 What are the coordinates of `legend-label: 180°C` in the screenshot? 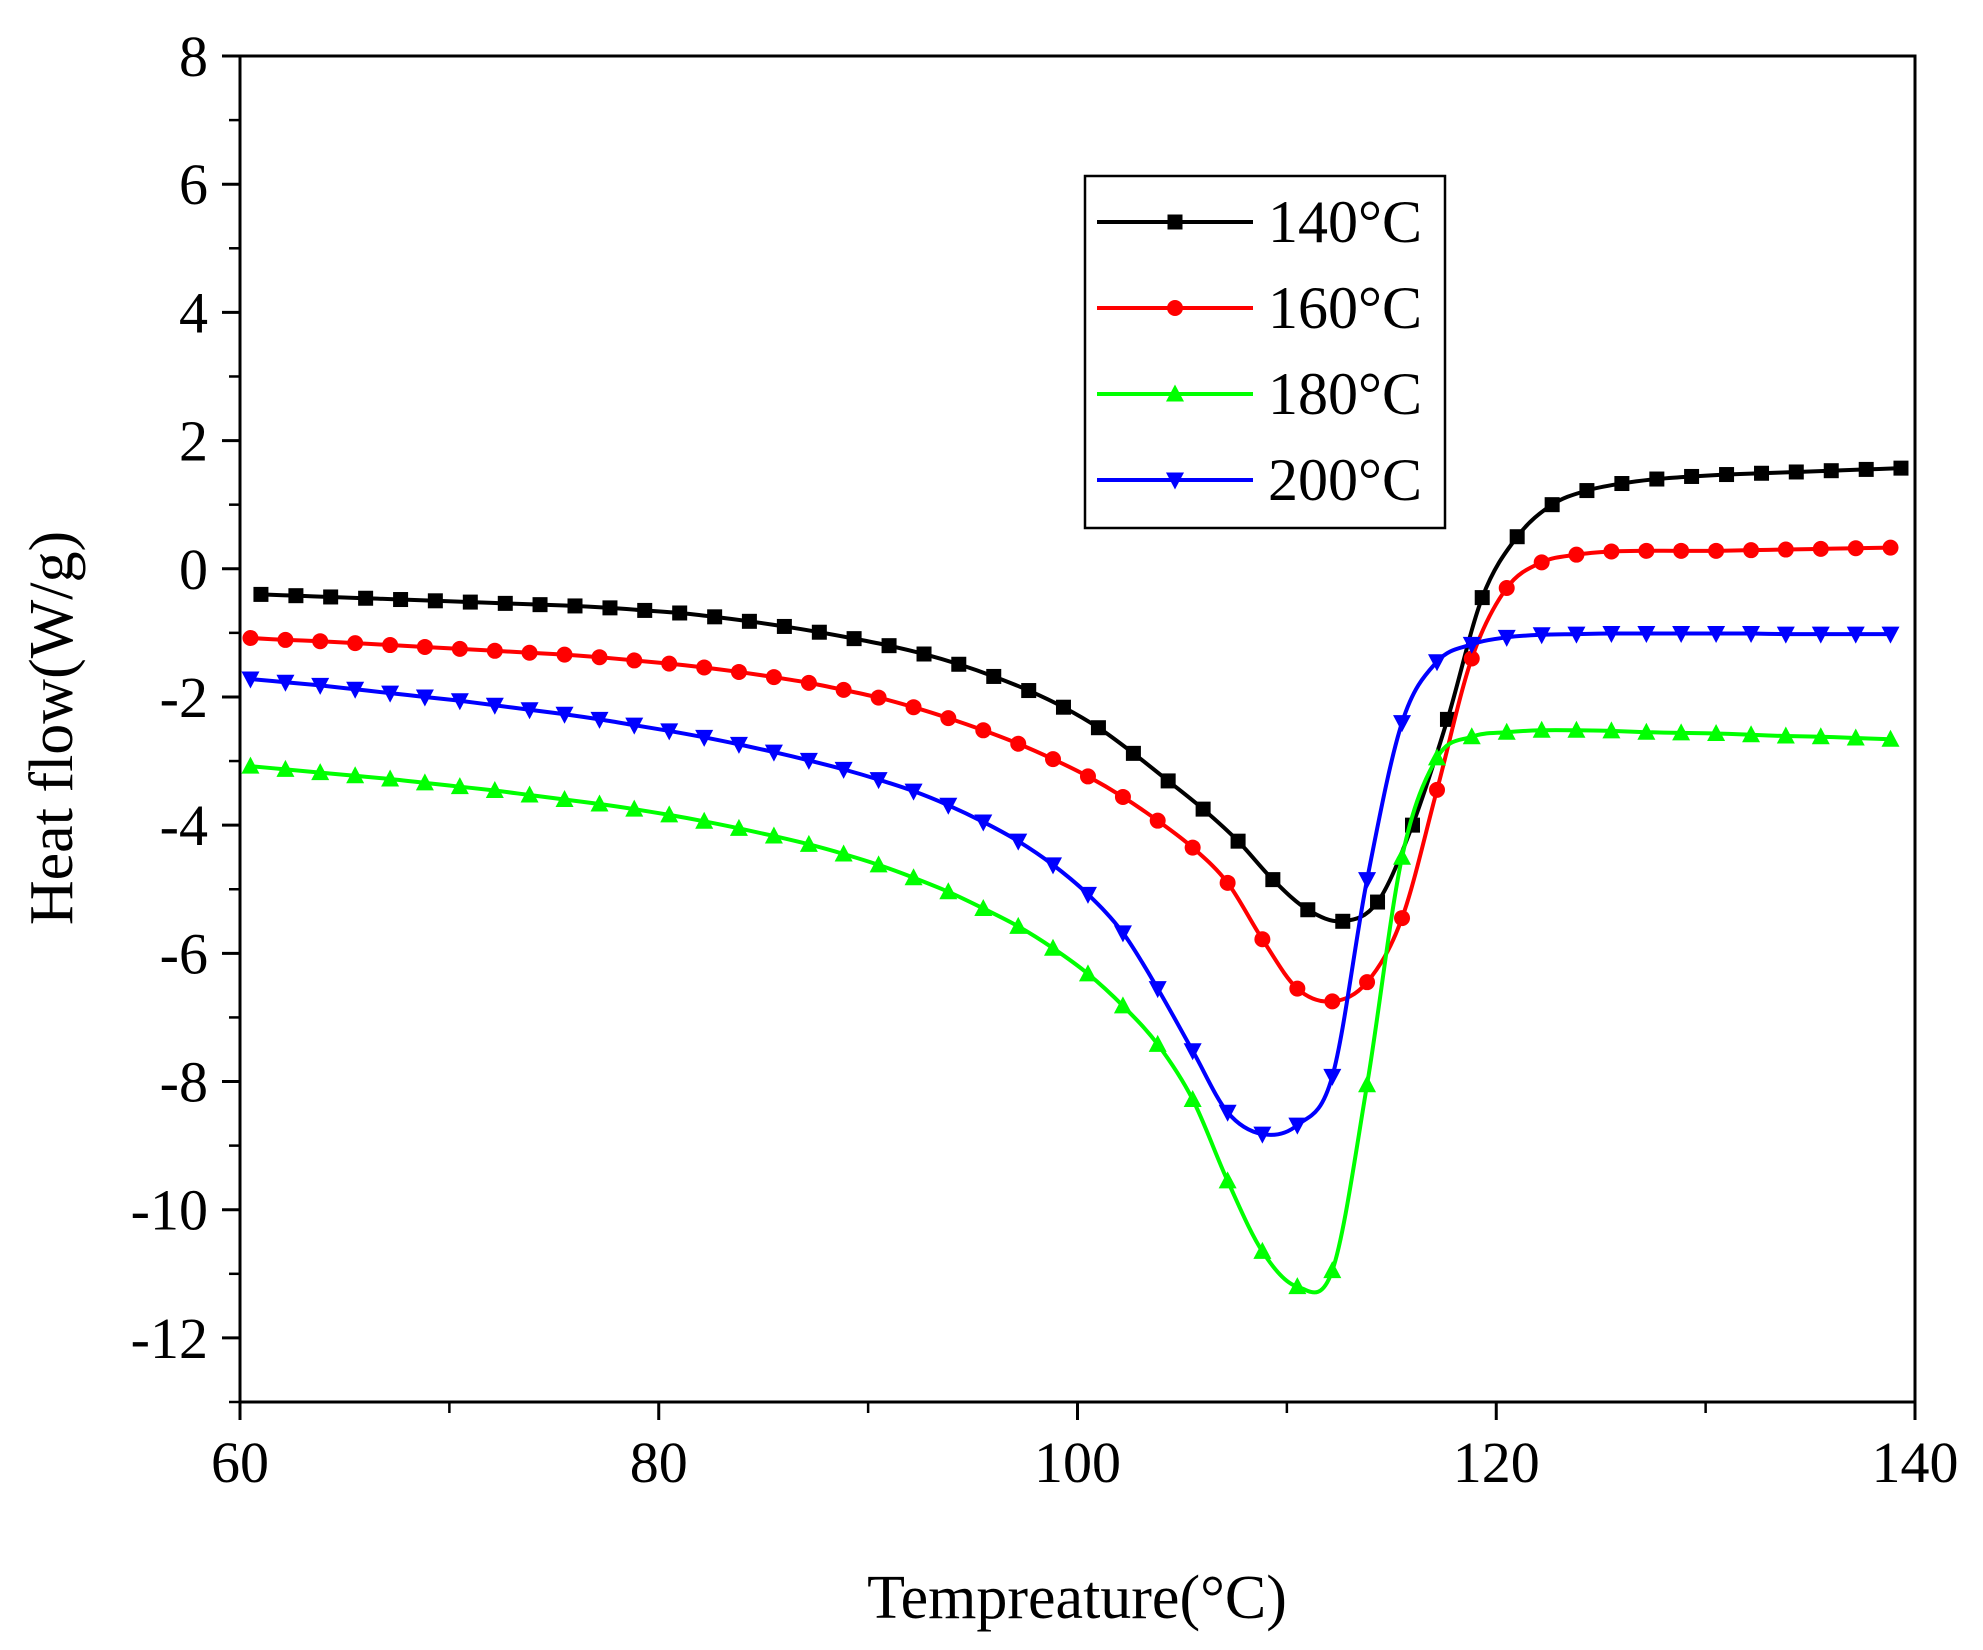 It's located at (1345, 394).